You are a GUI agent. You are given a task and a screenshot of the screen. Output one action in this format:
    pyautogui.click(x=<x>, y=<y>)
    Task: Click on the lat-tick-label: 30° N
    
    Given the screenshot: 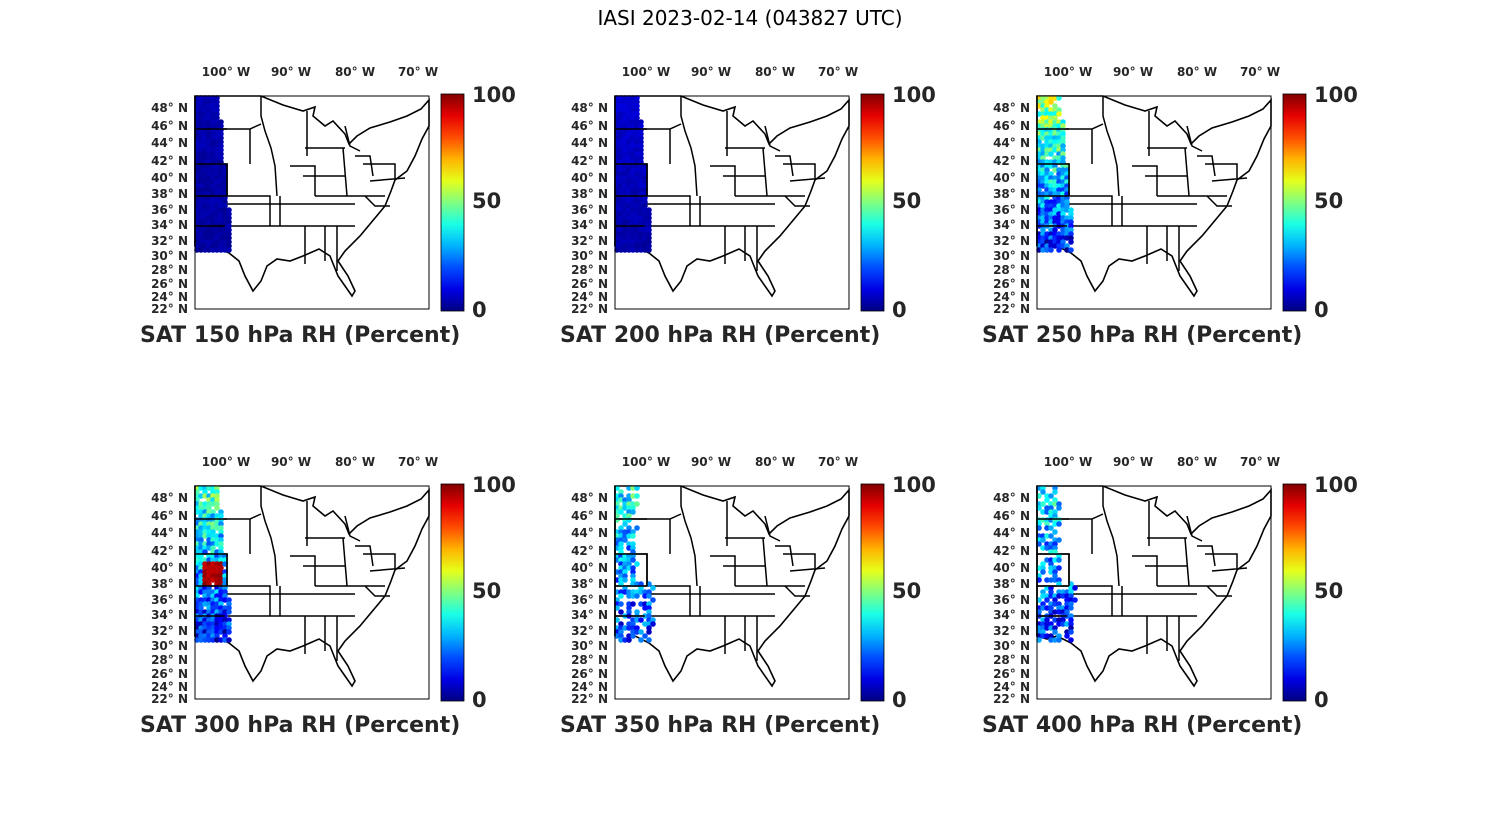 What is the action you would take?
    pyautogui.click(x=1011, y=256)
    